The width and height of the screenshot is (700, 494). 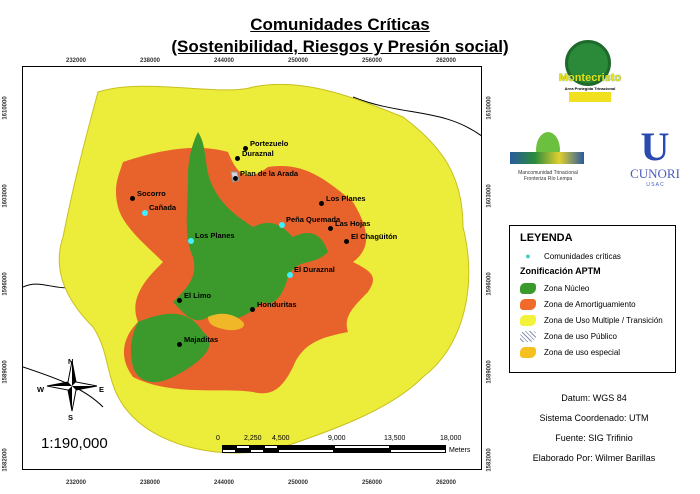 What do you see at coordinates (201, 339) in the screenshot?
I see `community-label: Majaditas` at bounding box center [201, 339].